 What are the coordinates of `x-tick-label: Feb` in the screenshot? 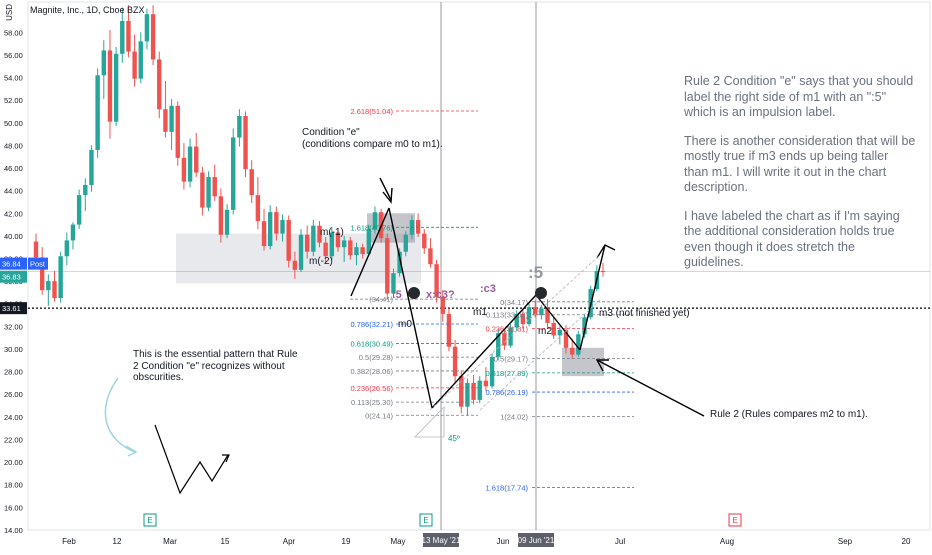 It's located at (69, 541).